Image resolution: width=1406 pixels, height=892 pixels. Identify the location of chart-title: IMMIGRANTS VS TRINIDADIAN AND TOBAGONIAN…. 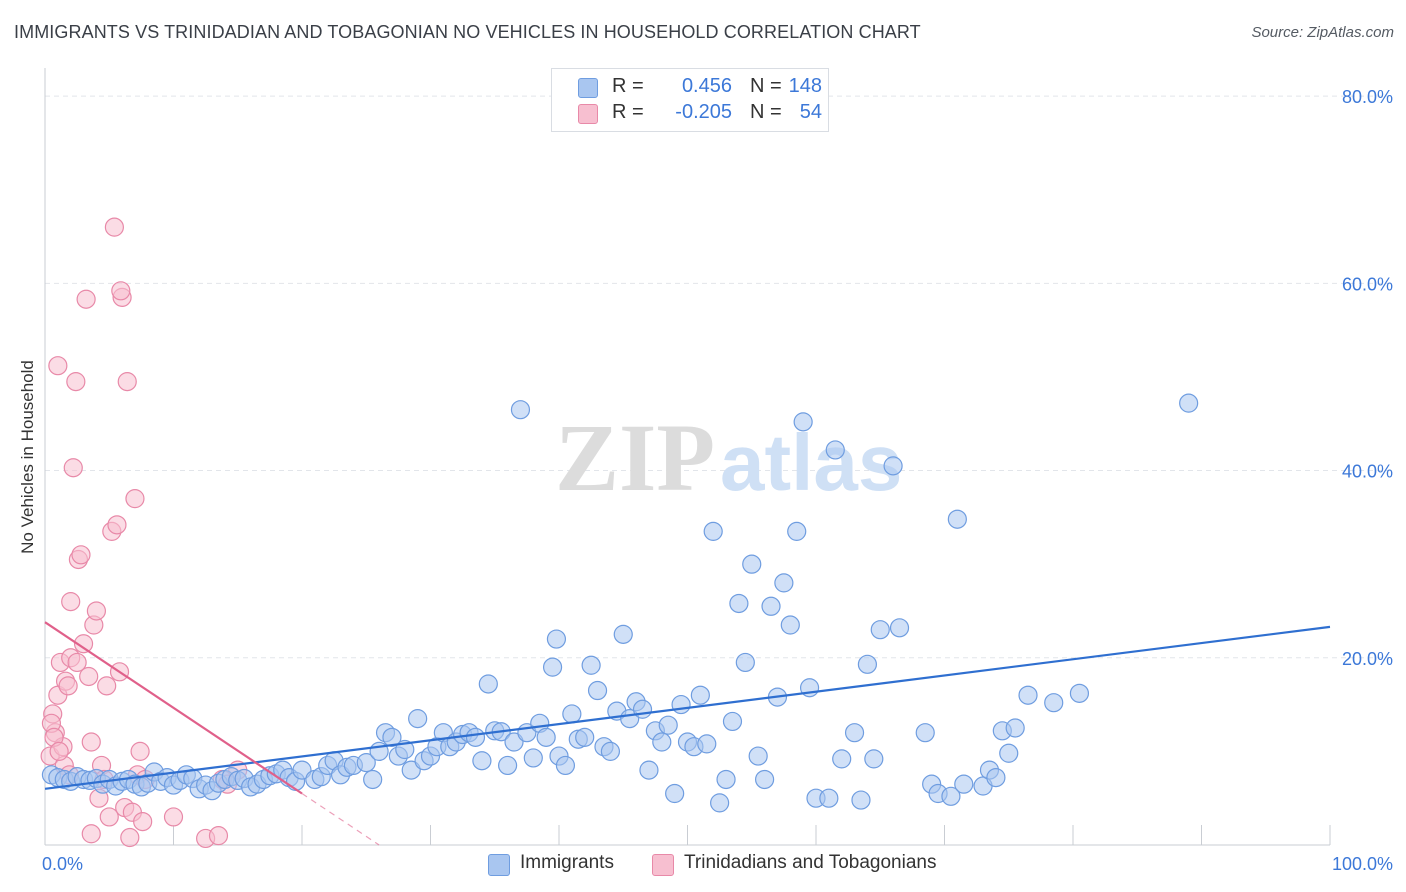
(467, 32).